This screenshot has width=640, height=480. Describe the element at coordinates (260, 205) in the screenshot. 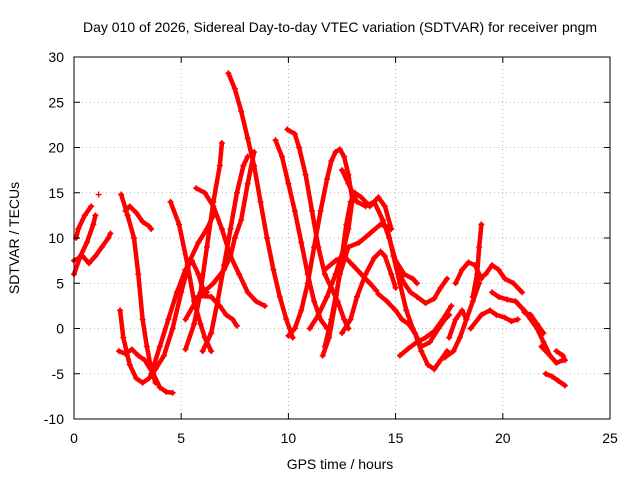

I see `series-s16` at that location.